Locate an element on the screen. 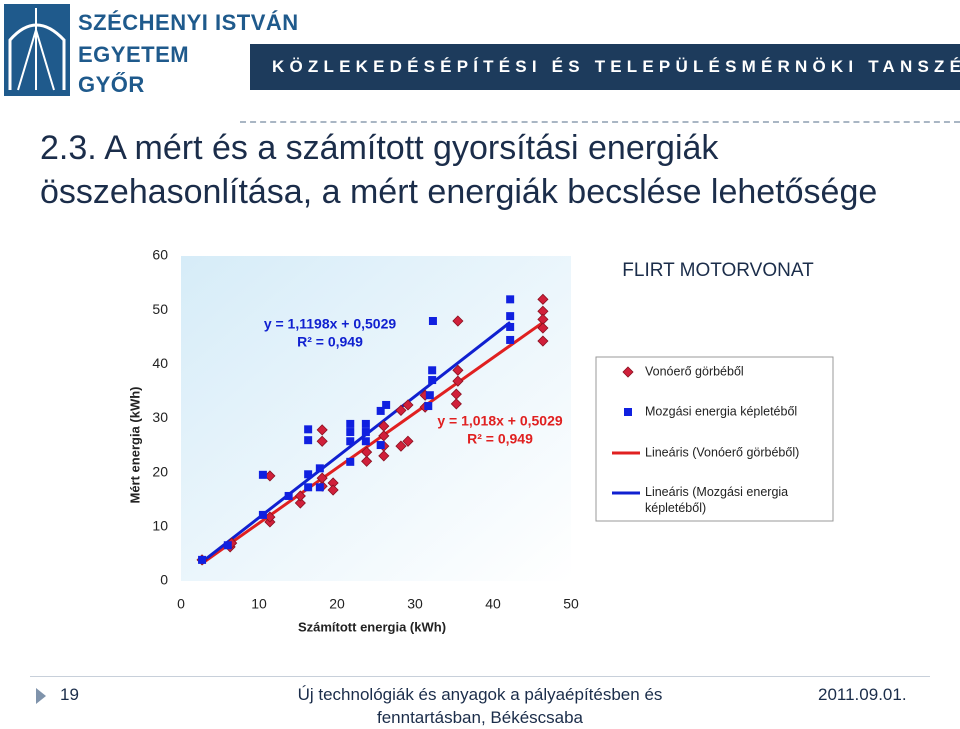 The image size is (960, 729). footer-line is located at coordinates (480, 676).